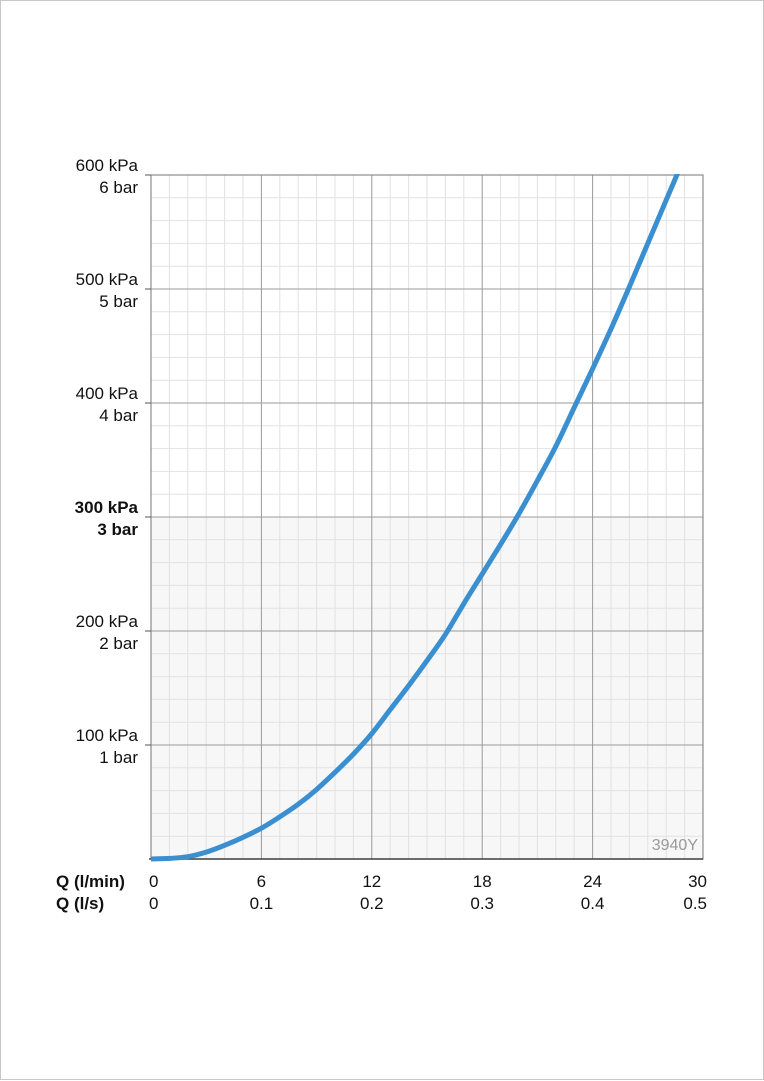 The image size is (764, 1081). What do you see at coordinates (482, 903) in the screenshot?
I see `x-secondary-tick-label: 0.3` at bounding box center [482, 903].